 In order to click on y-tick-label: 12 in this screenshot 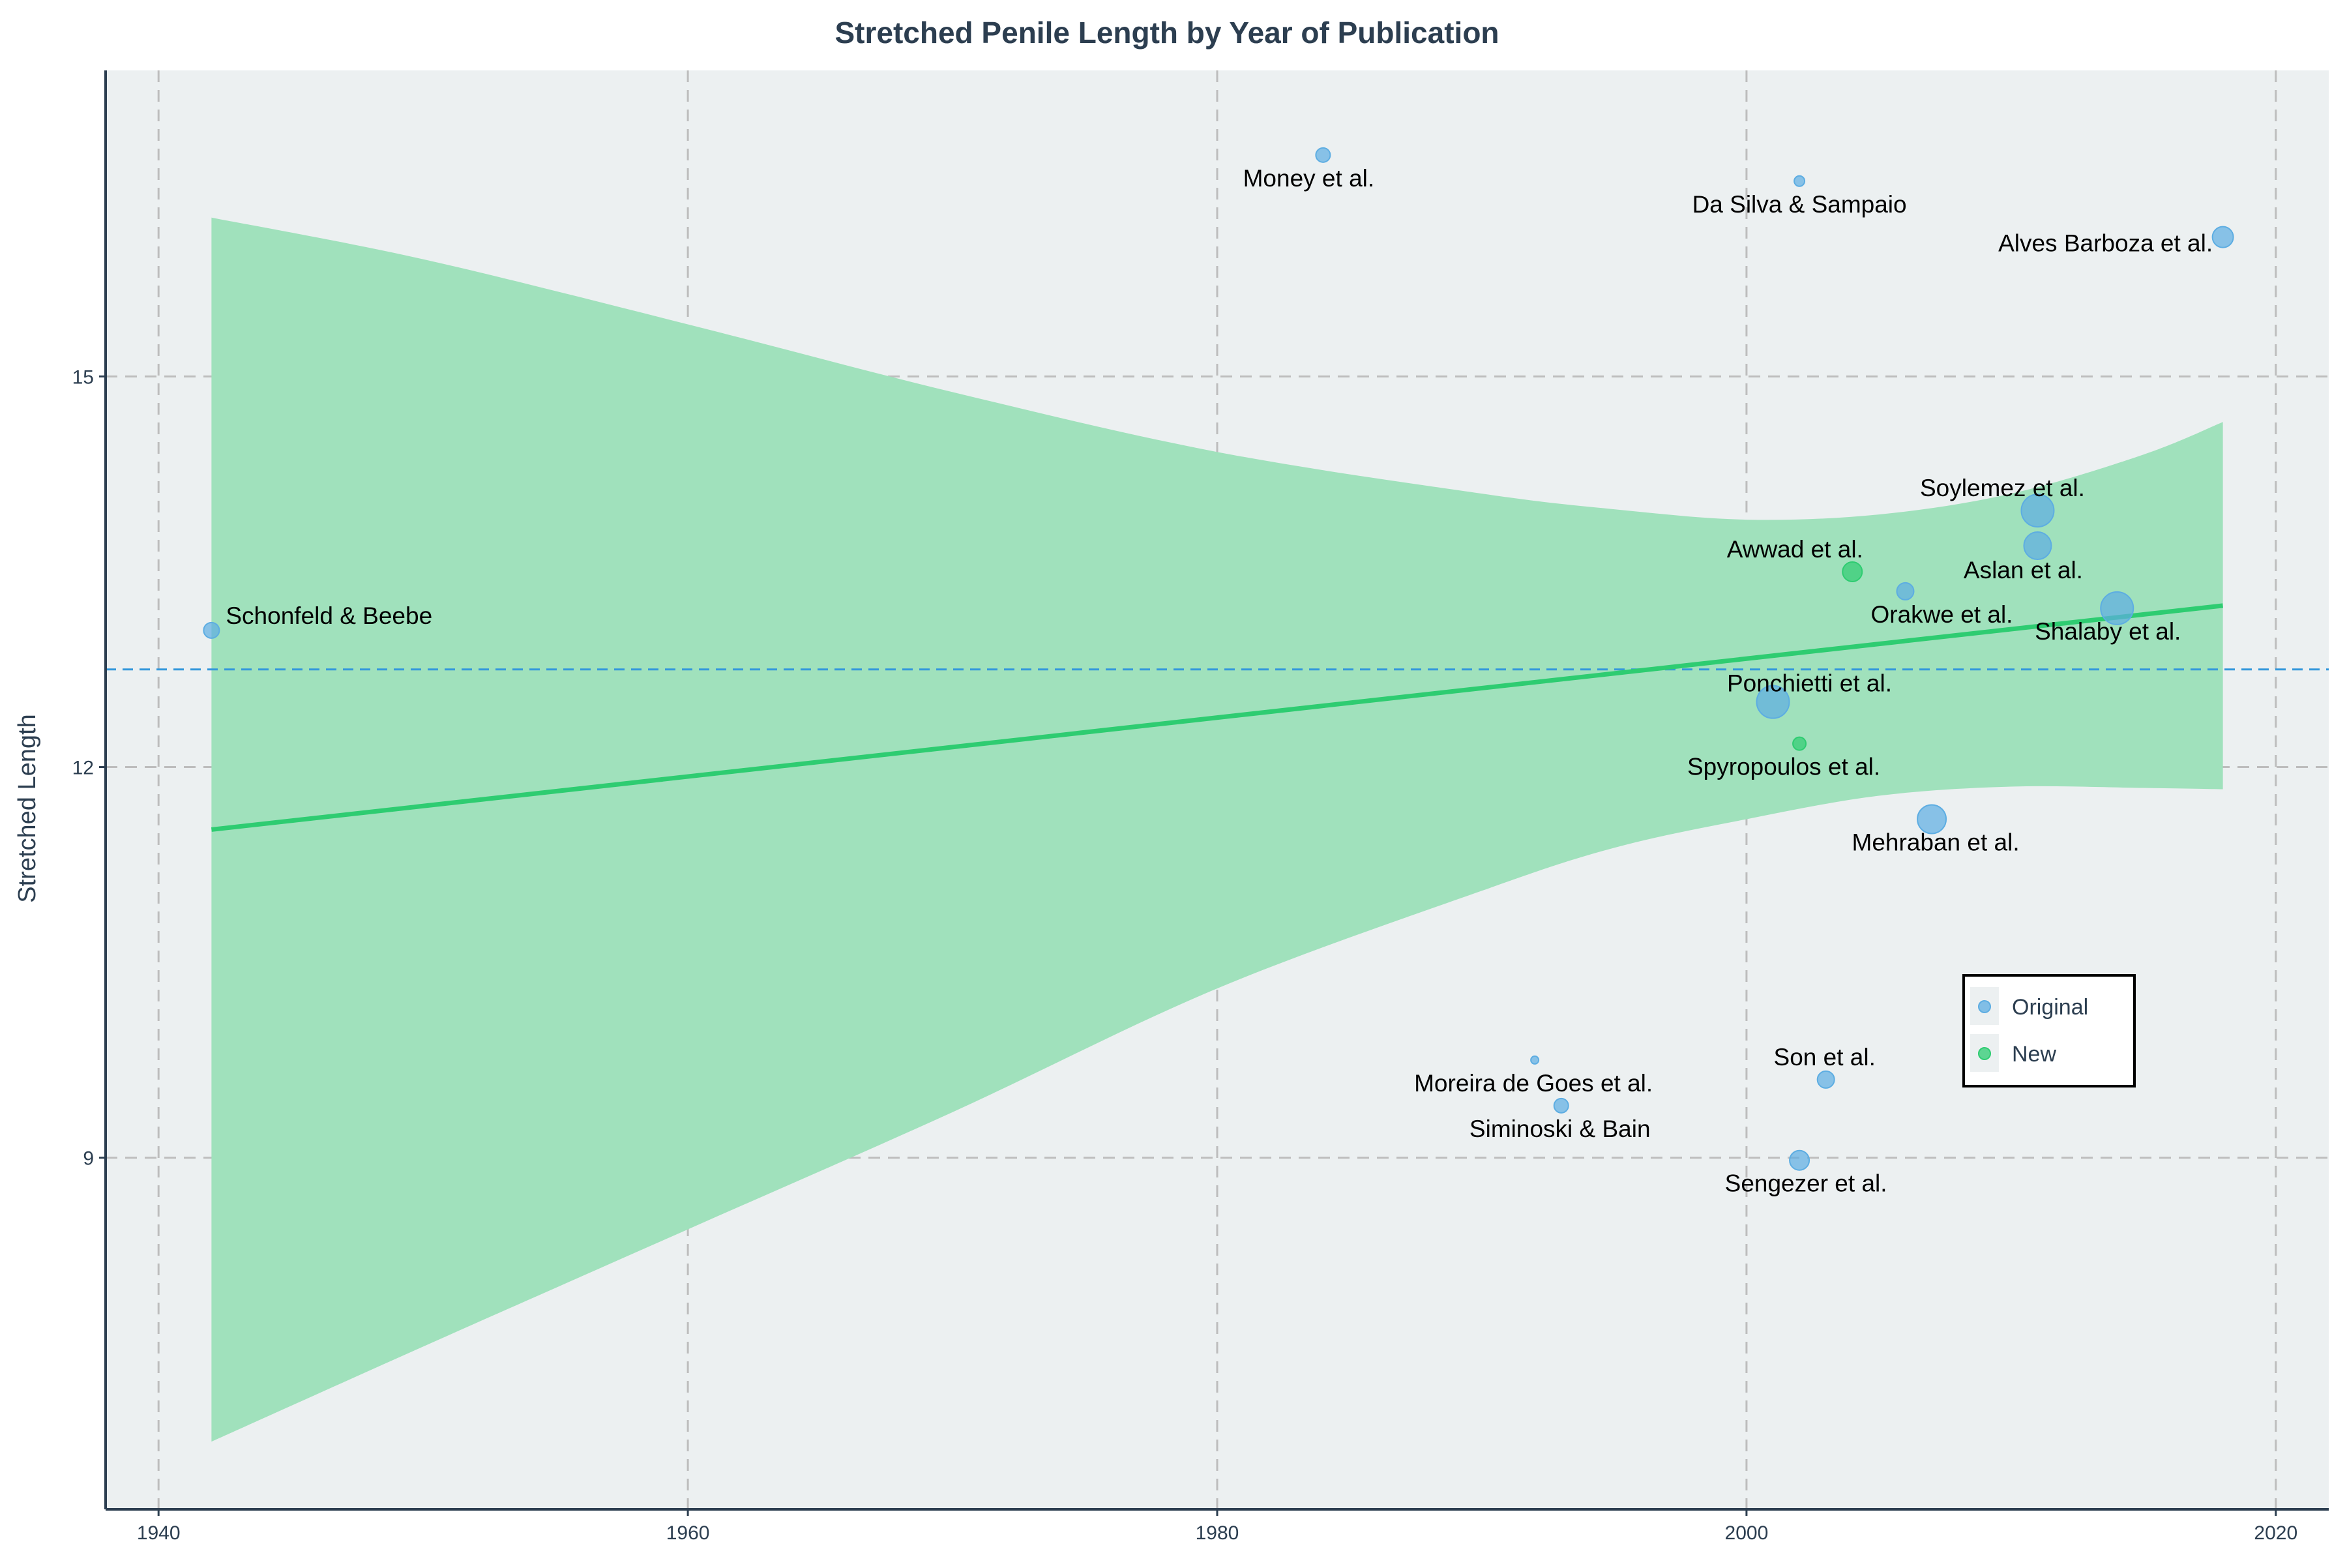, I will do `click(83, 769)`.